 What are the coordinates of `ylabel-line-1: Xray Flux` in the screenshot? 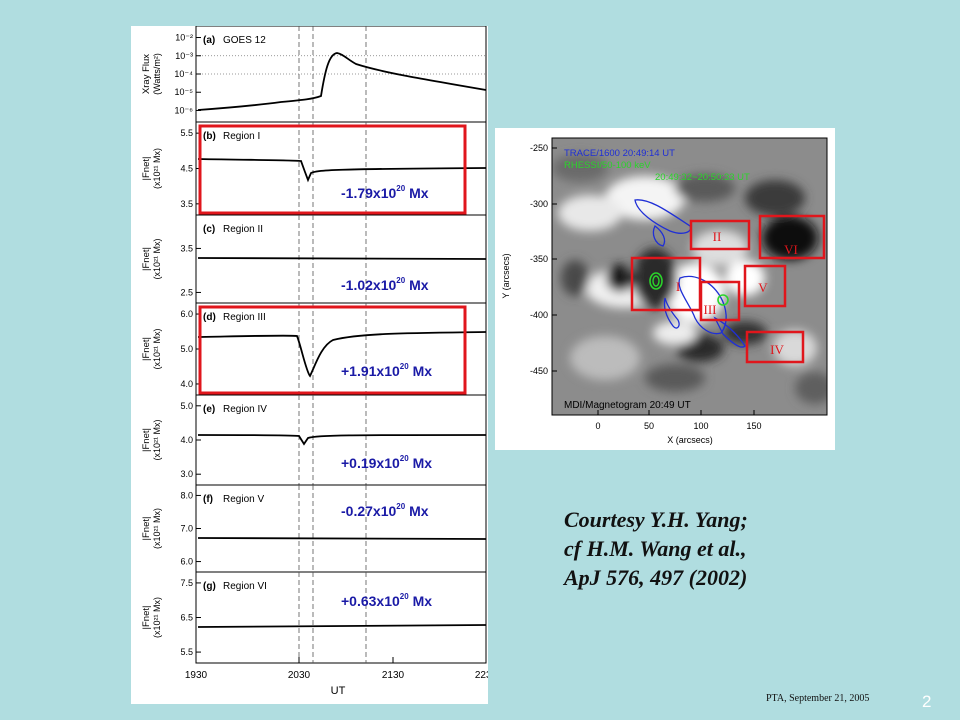 It's located at (146, 74).